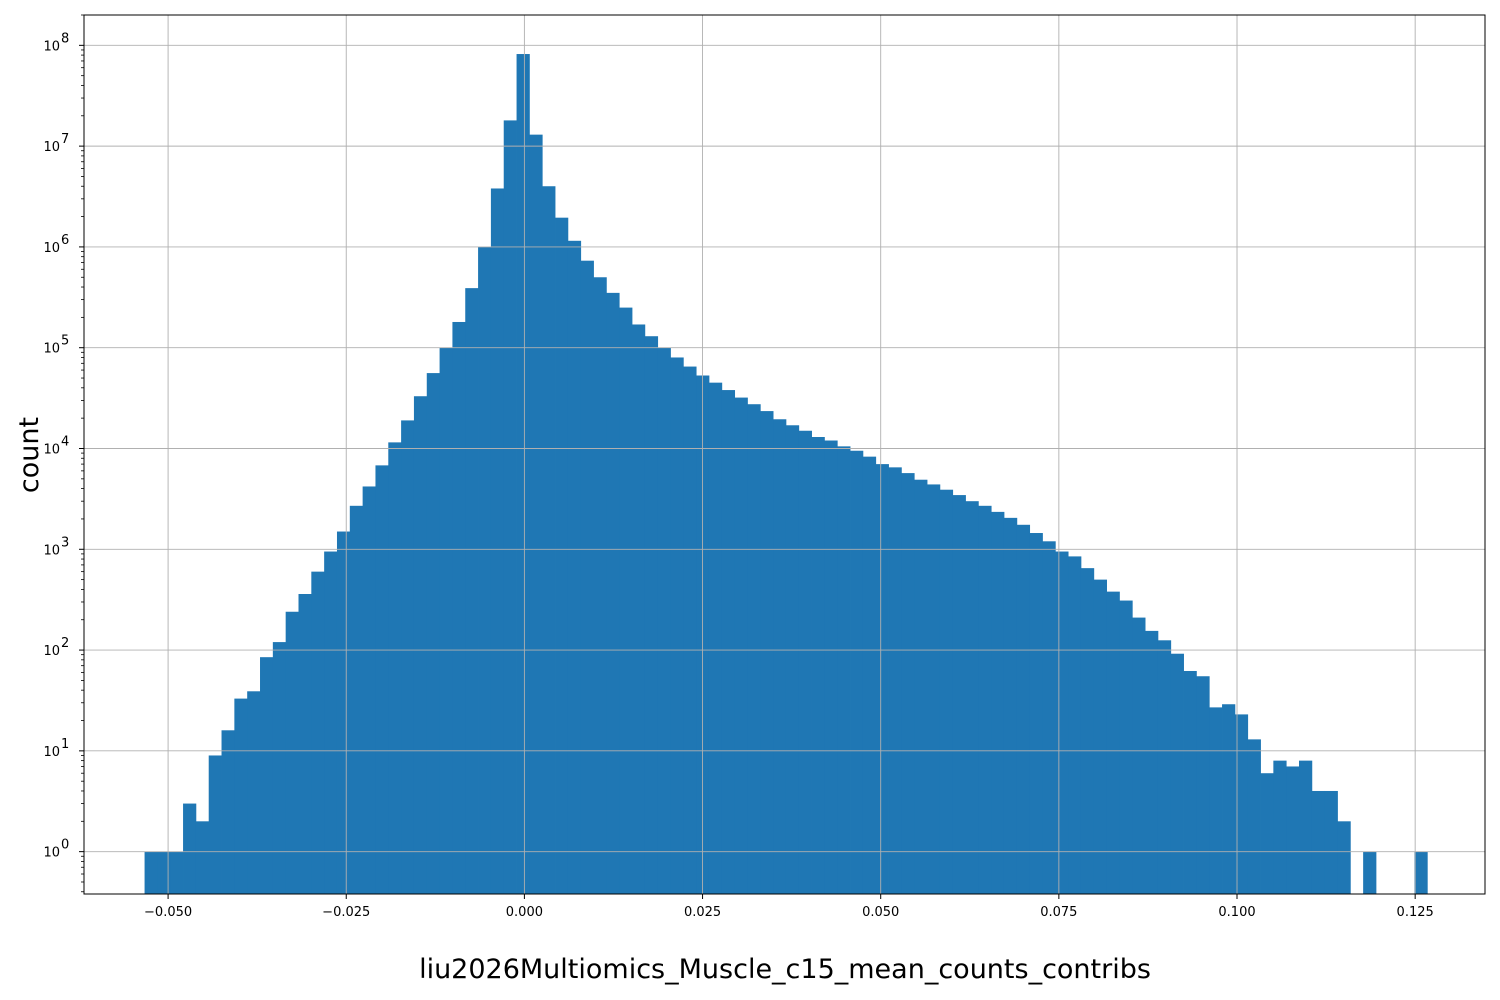  I want to click on y-tick-exponent: 1, so click(65, 744).